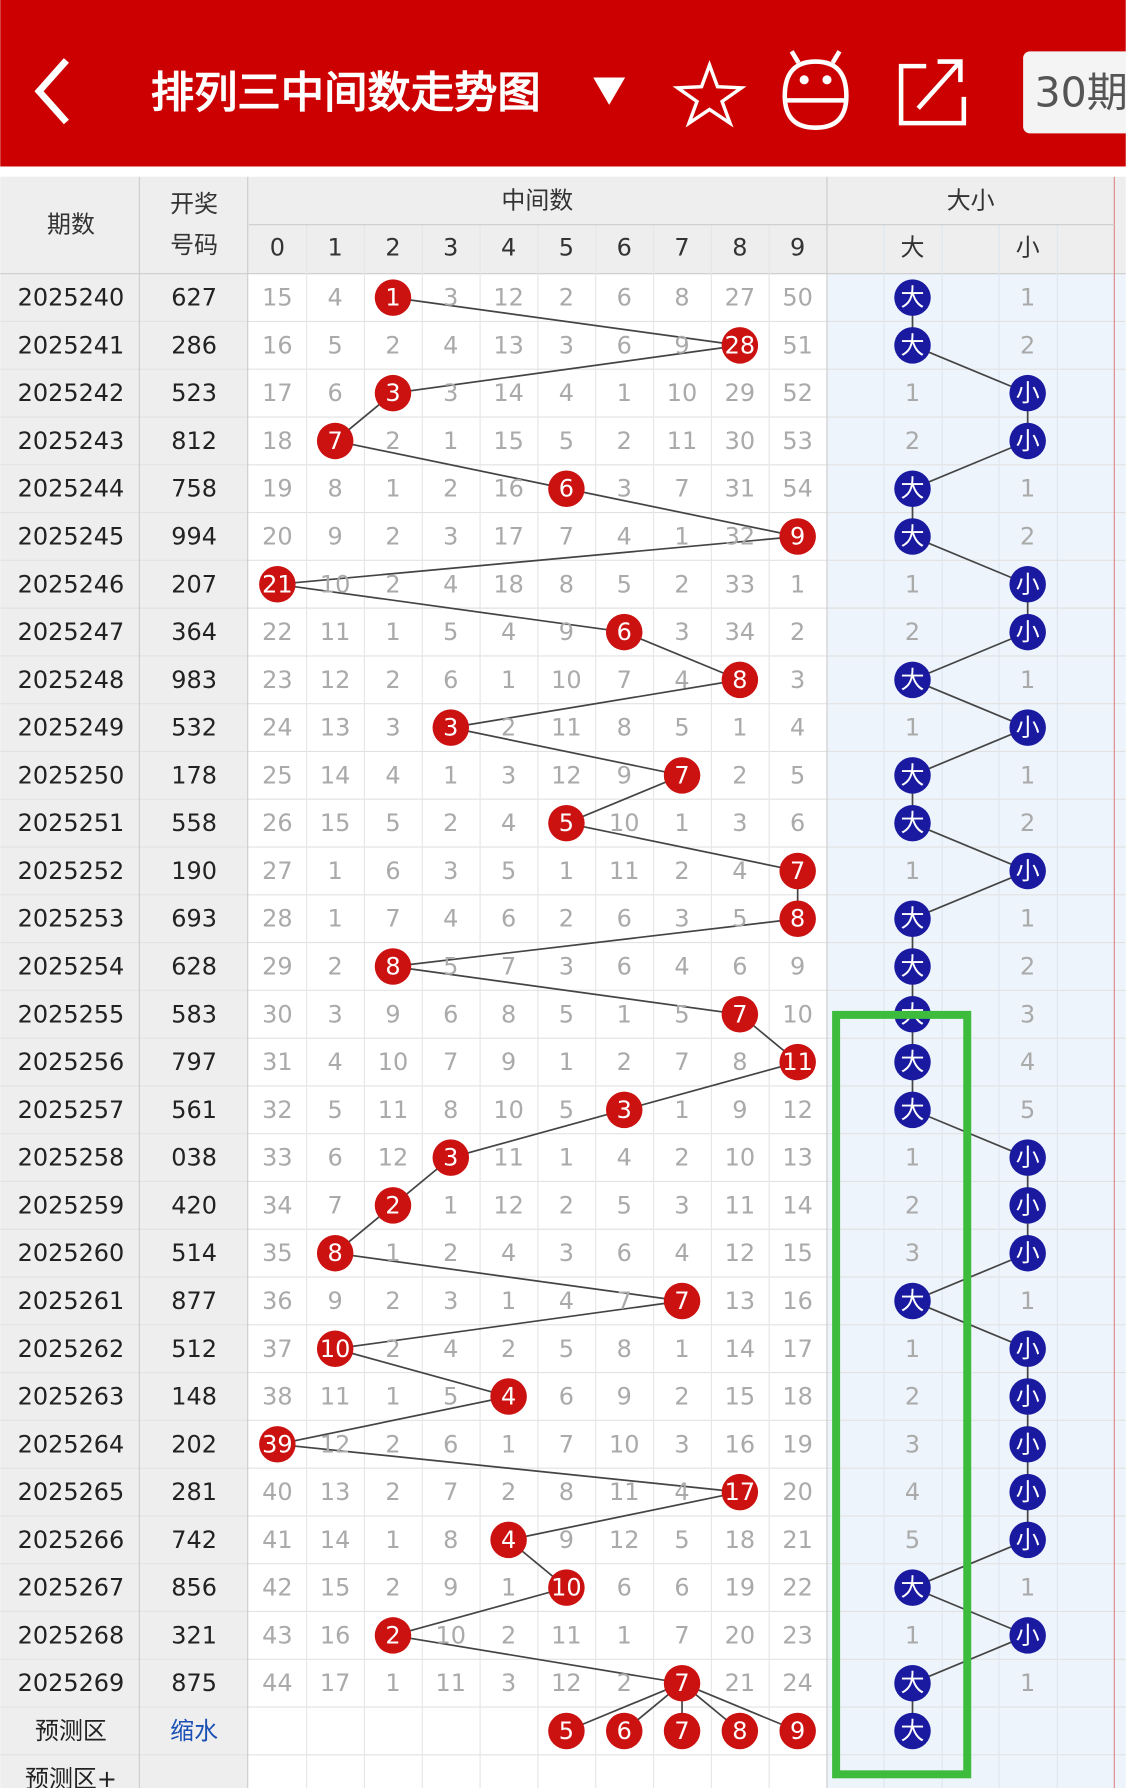 The image size is (1126, 1788). What do you see at coordinates (932, 92) in the screenshot?
I see `share-icon` at bounding box center [932, 92].